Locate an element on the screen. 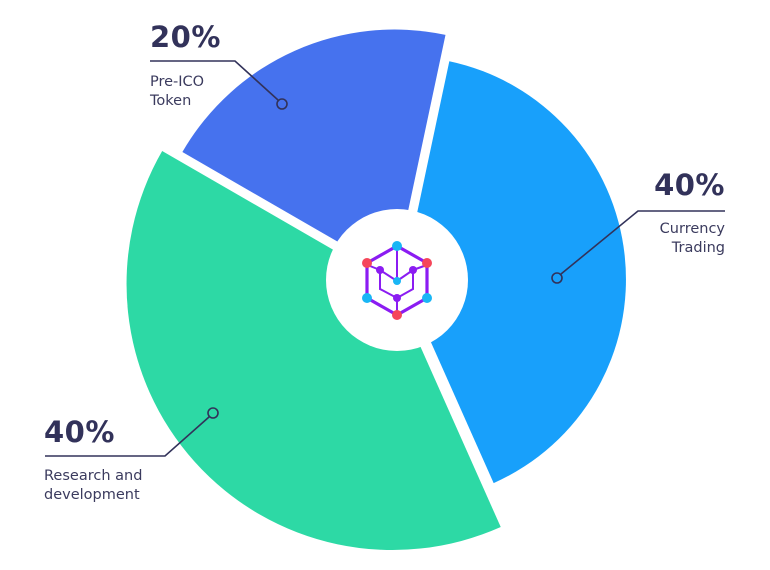 Image resolution: width=770 pixels, height=570 pixels. pre-ico-label: Pre-ICO Token is located at coordinates (177, 92).